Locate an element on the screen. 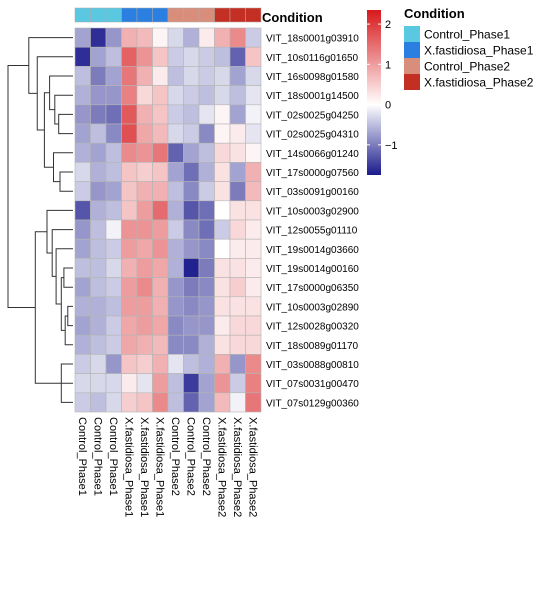 The width and height of the screenshot is (550, 598). row-label: VIT_10s0003g02890 is located at coordinates (312, 307).